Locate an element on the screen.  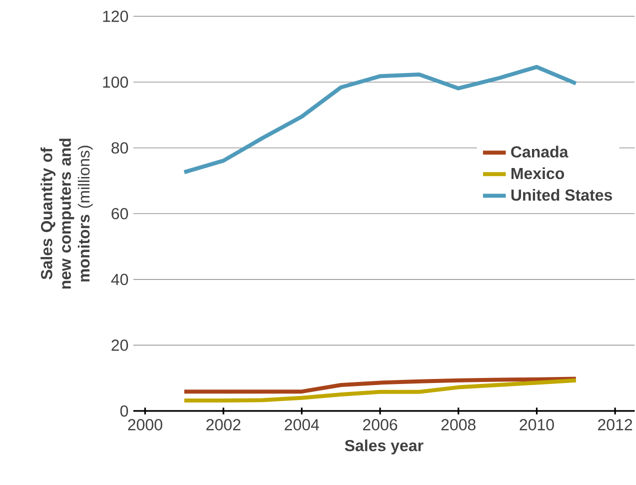
y-tick-label: 0 is located at coordinates (124, 411).